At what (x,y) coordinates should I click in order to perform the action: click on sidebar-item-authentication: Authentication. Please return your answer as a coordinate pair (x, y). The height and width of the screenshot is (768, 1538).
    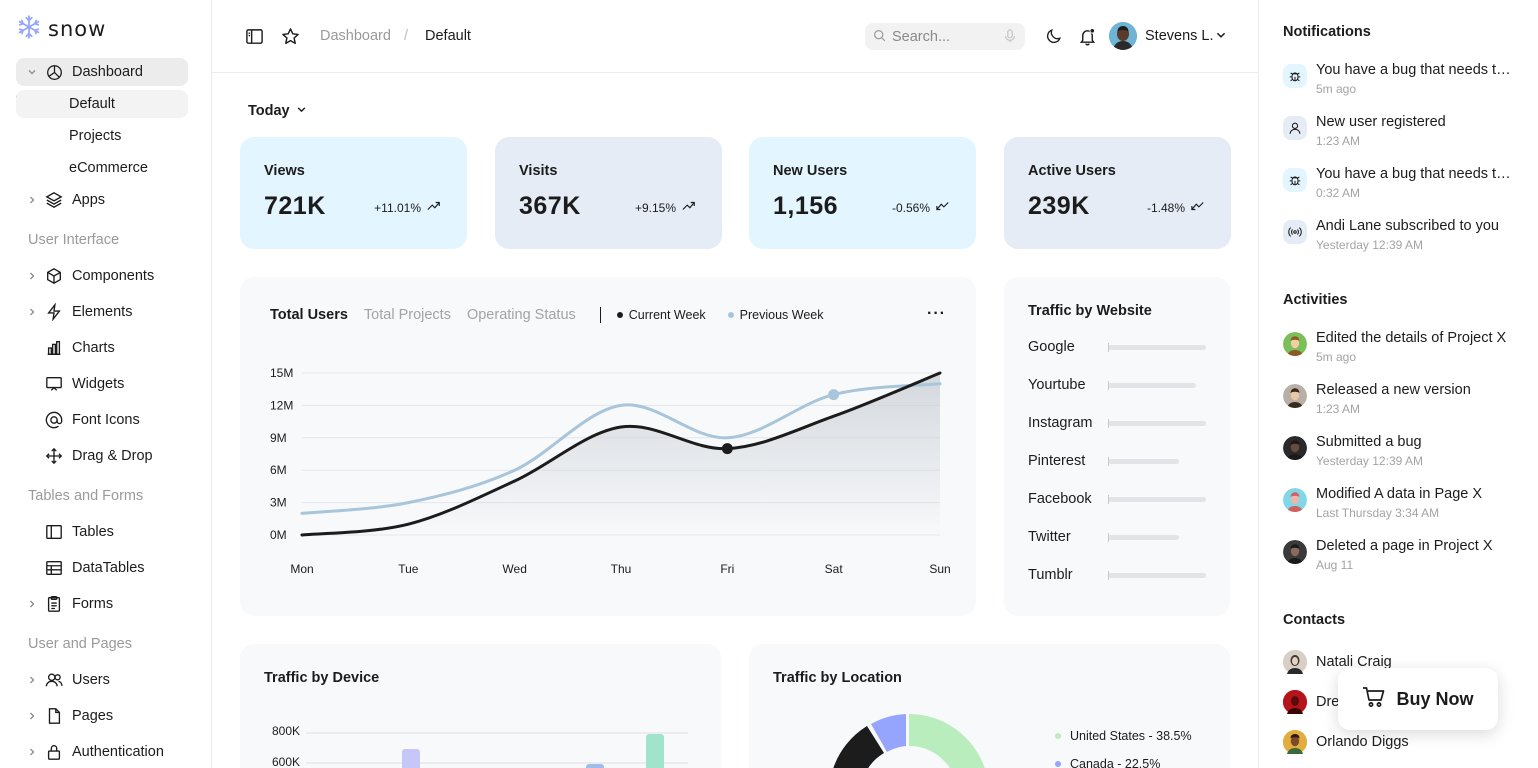
    Looking at the image, I should click on (102, 752).